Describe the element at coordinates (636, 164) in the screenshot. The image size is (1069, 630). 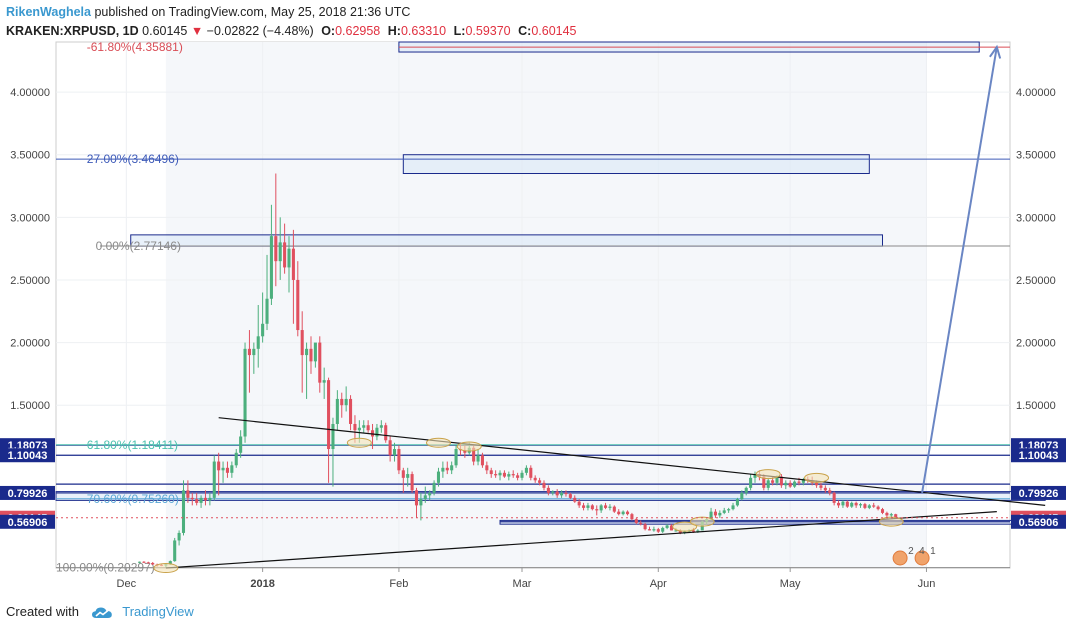
I see `rectangle-drawing` at that location.